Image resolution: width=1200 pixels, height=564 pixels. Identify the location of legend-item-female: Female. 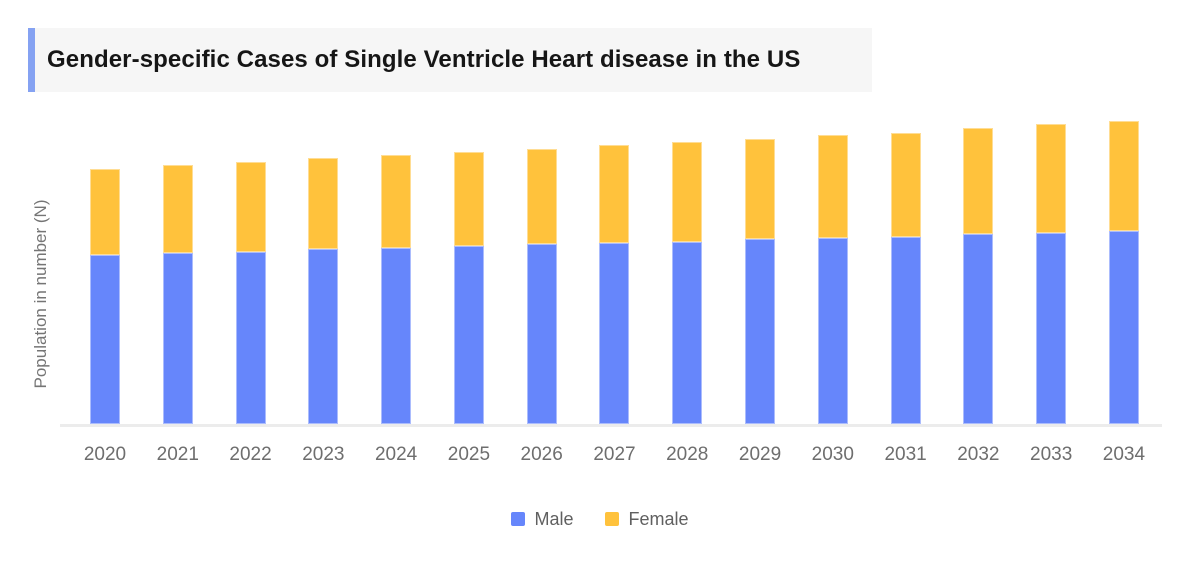
(647, 519).